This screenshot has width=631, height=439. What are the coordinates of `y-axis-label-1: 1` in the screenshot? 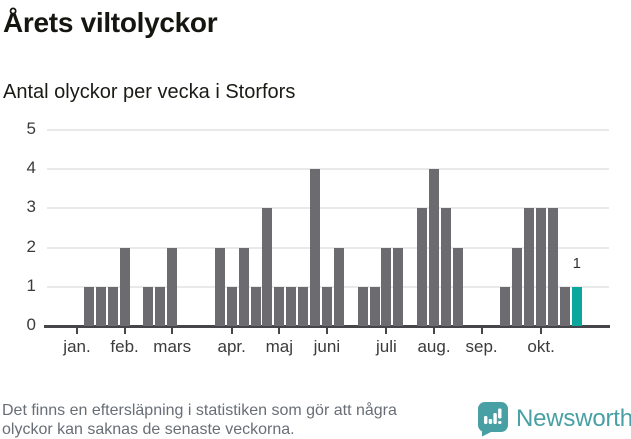 It's located at (31, 285).